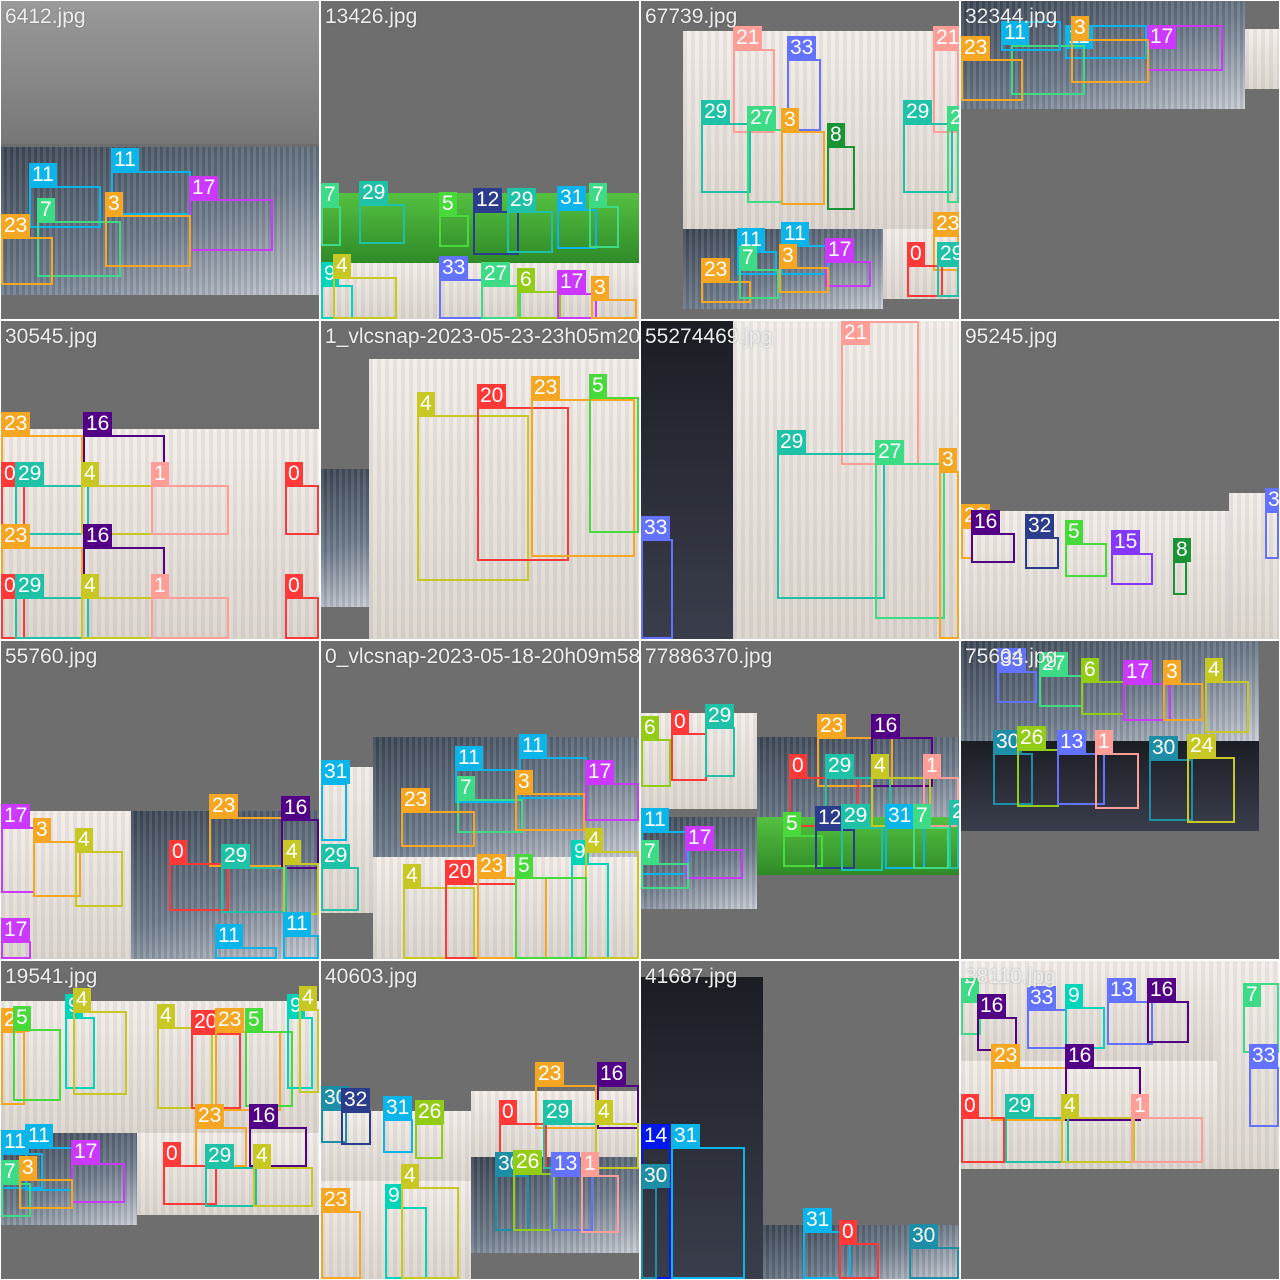  Describe the element at coordinates (496, 221) in the screenshot. I see `bounding-box: 12` at that location.